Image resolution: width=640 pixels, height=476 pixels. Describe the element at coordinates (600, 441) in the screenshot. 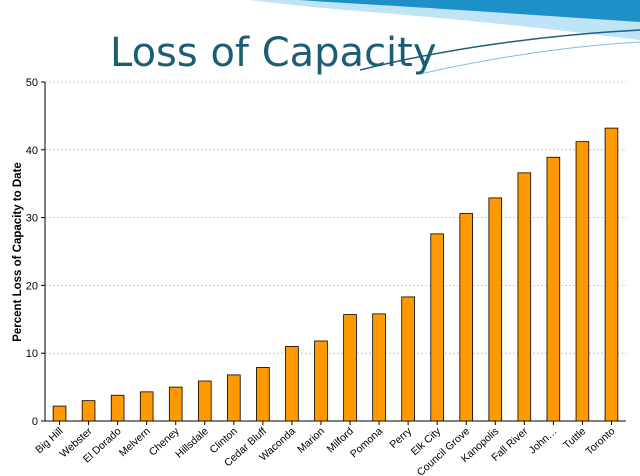

I see `x-tick-label: Toronto` at that location.